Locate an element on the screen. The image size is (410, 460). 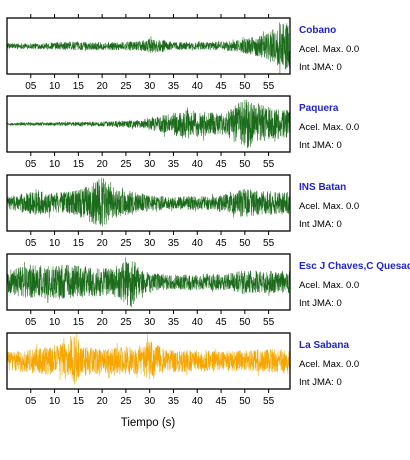
tick-label-4-9: 50 is located at coordinates (245, 401).